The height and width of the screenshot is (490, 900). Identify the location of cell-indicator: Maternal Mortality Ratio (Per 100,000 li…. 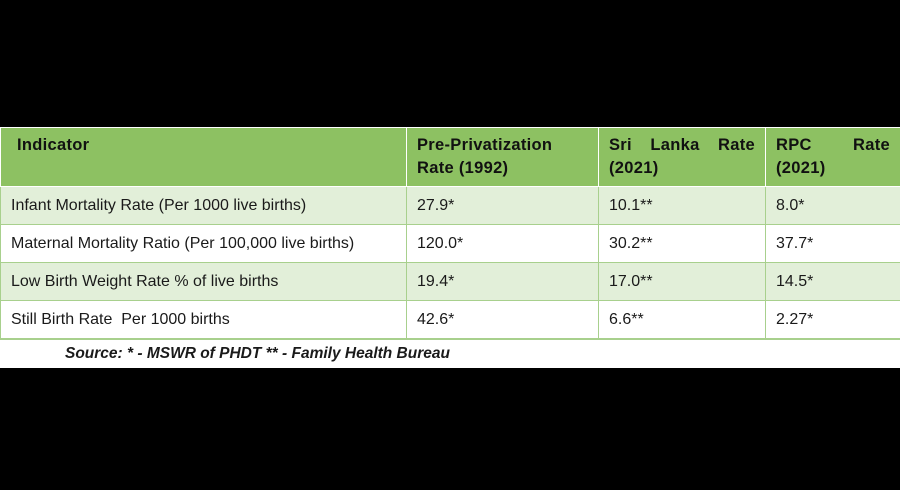
(203, 243).